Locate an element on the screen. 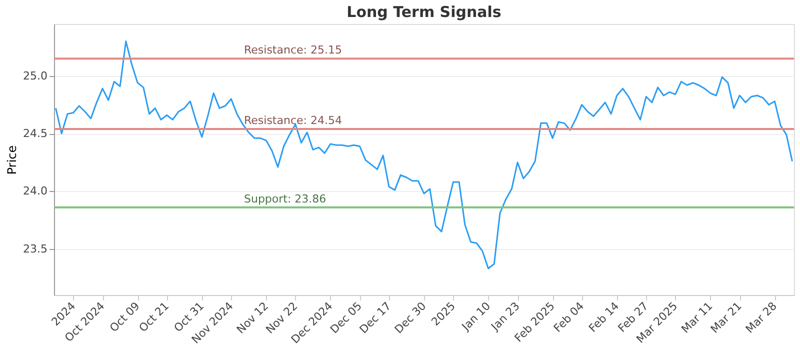  y-tick-label: 24.5 is located at coordinates (35, 133).